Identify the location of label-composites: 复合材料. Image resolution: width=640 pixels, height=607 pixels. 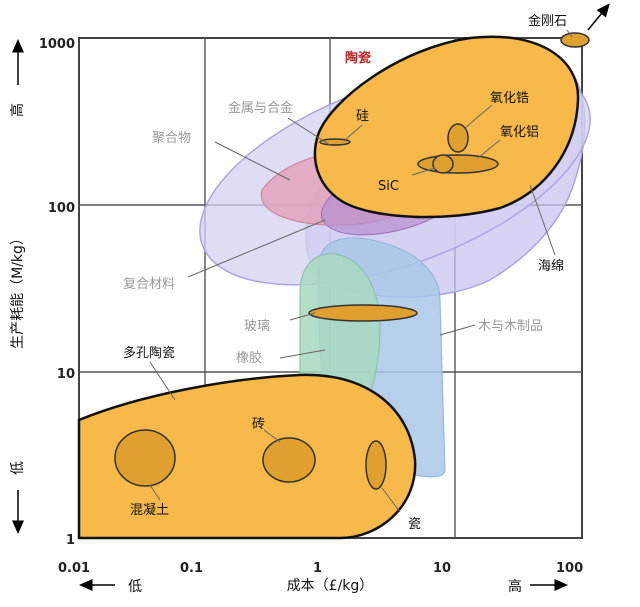
(149, 284).